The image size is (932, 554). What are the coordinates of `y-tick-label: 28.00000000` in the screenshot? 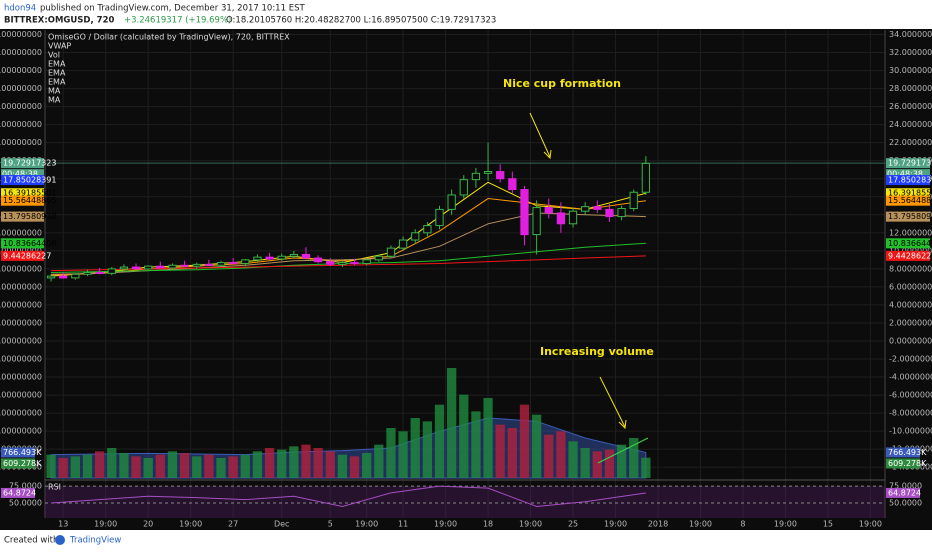 It's located at (910, 88).